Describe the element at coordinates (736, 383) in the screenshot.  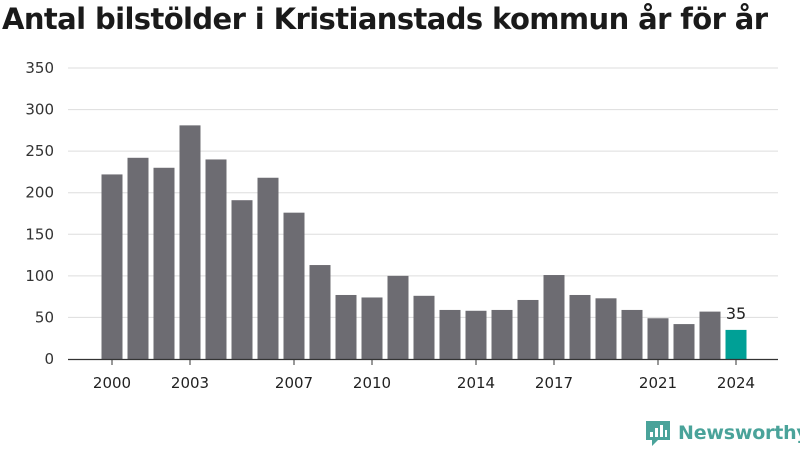
I see `x-tick-label-2024: 2024` at that location.